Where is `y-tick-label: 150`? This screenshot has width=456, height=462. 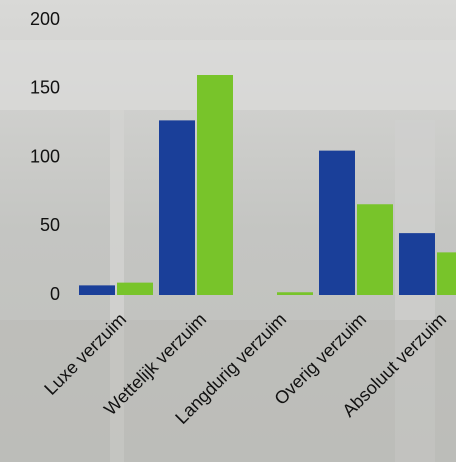 y-tick-label: 150 is located at coordinates (45, 88).